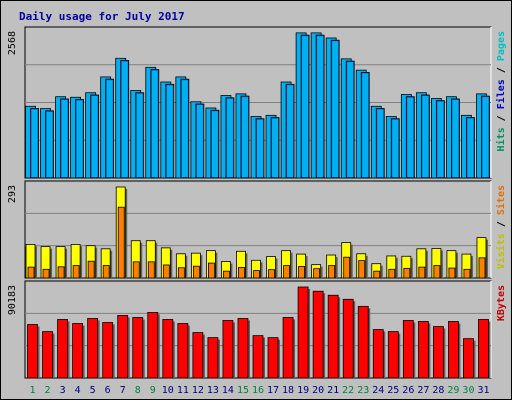  Describe the element at coordinates (348, 390) in the screenshot. I see `day-label-22: 22` at that location.